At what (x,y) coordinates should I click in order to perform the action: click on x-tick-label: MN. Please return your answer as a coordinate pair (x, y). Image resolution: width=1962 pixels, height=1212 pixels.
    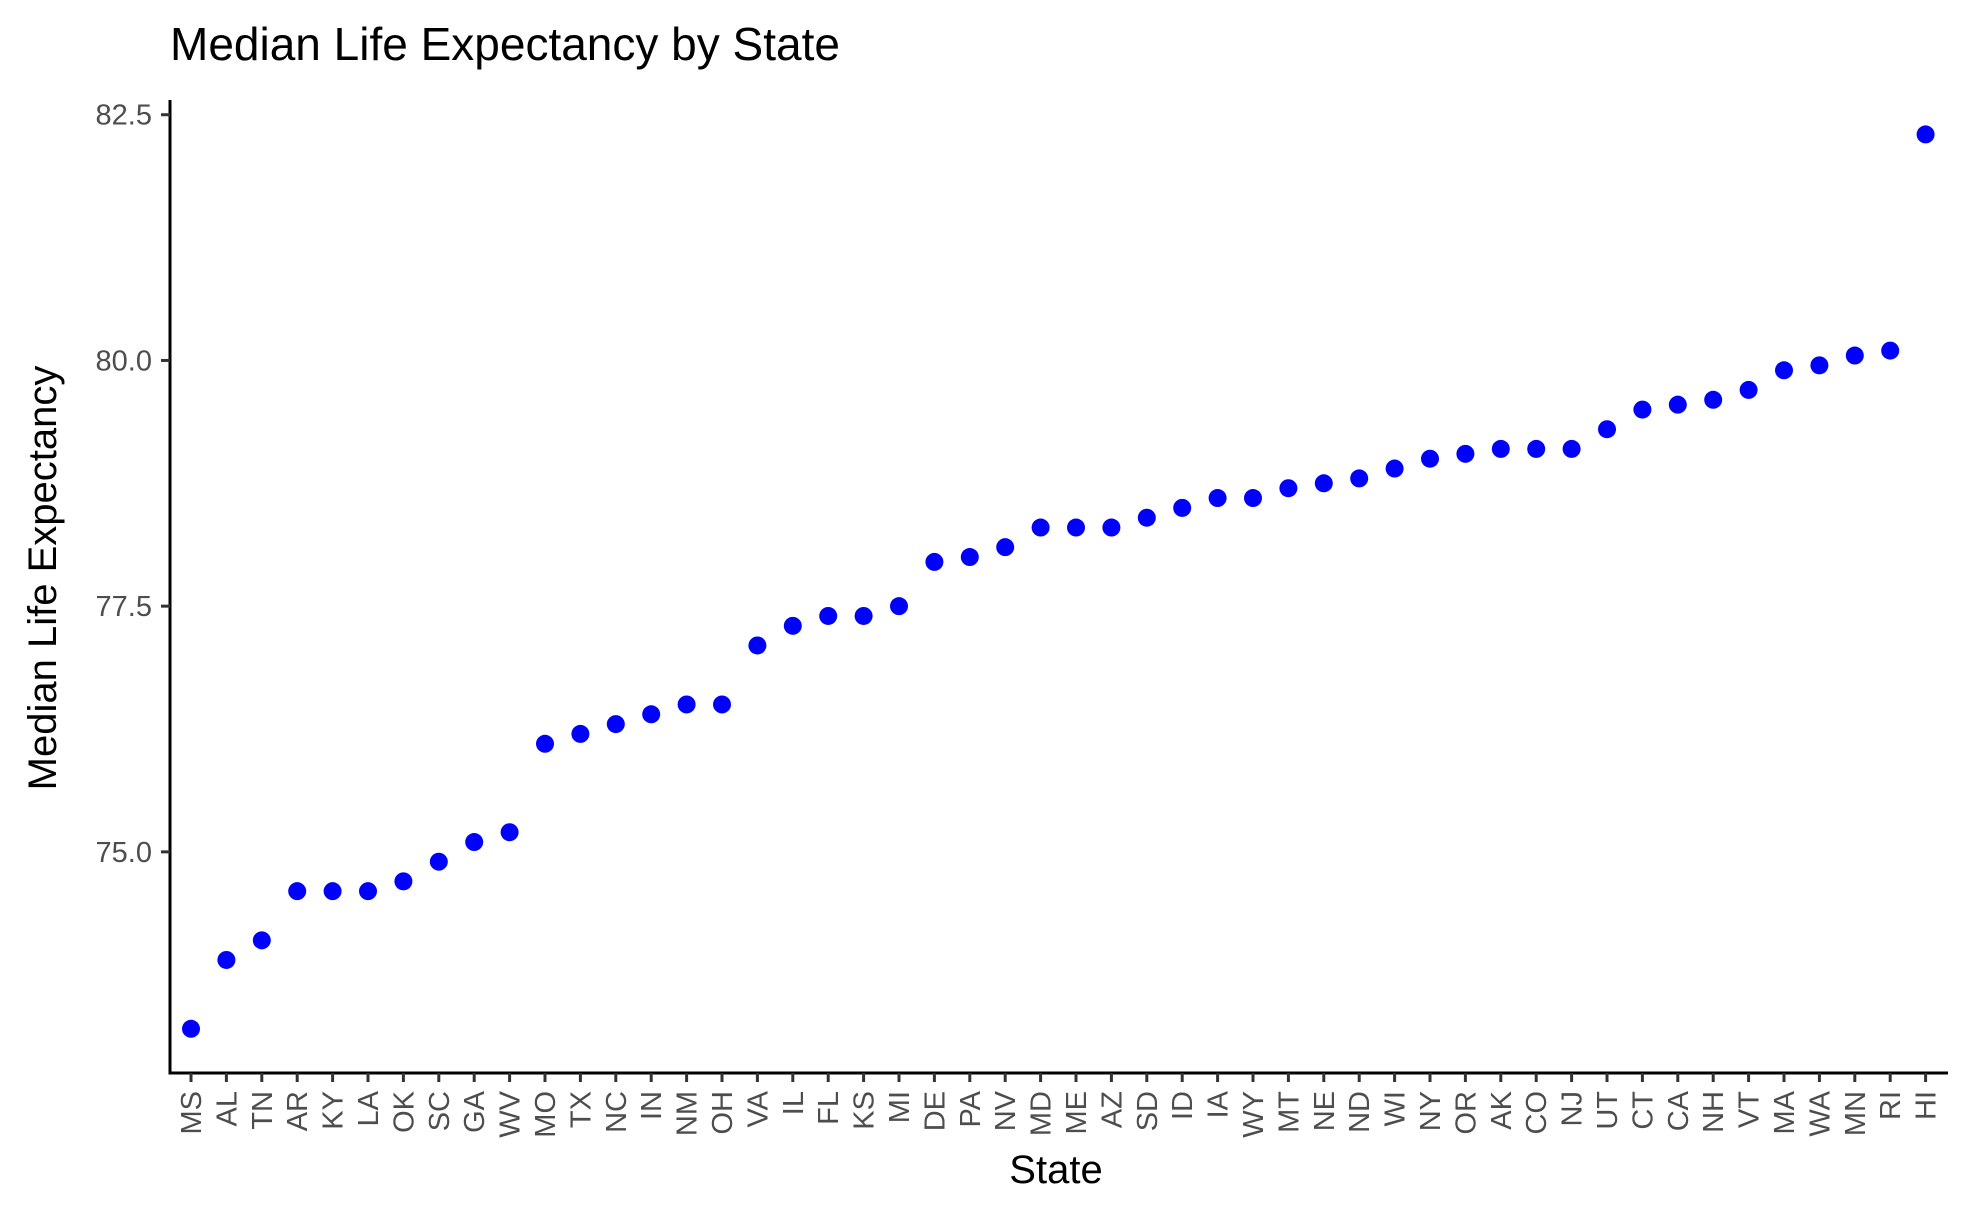
    Looking at the image, I should click on (1856, 1113).